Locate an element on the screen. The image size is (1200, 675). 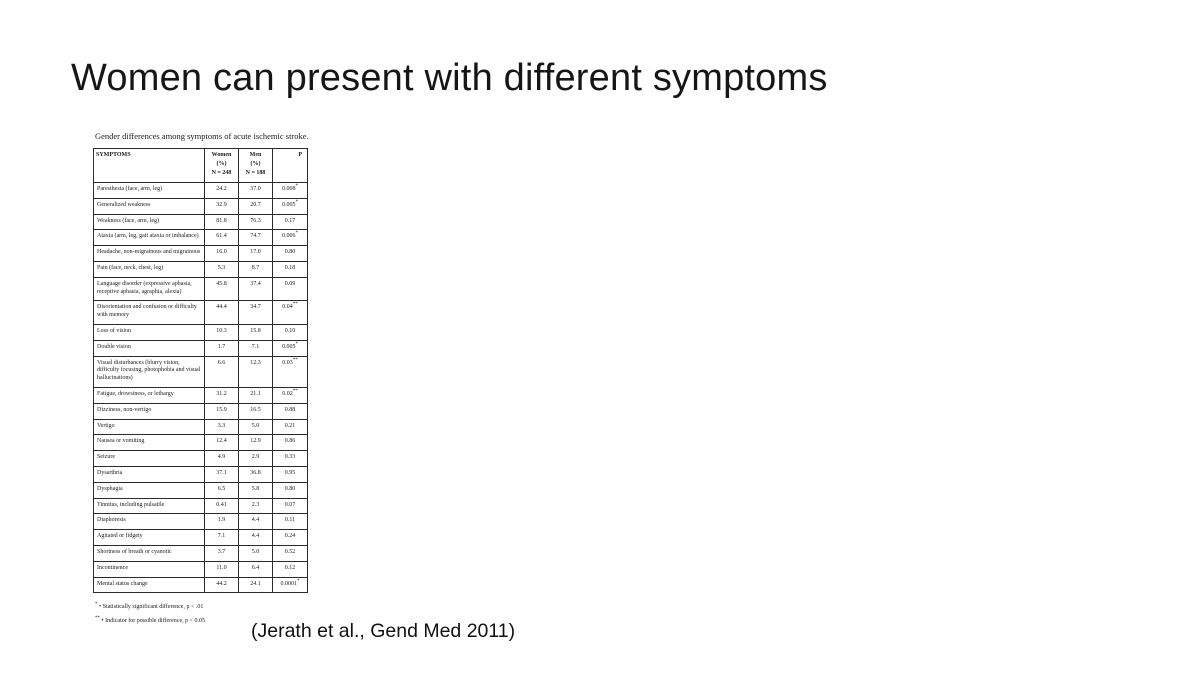
table-row: Dizziness, non-vertigo 15.9 16.5 0.88 is located at coordinates (200, 411).